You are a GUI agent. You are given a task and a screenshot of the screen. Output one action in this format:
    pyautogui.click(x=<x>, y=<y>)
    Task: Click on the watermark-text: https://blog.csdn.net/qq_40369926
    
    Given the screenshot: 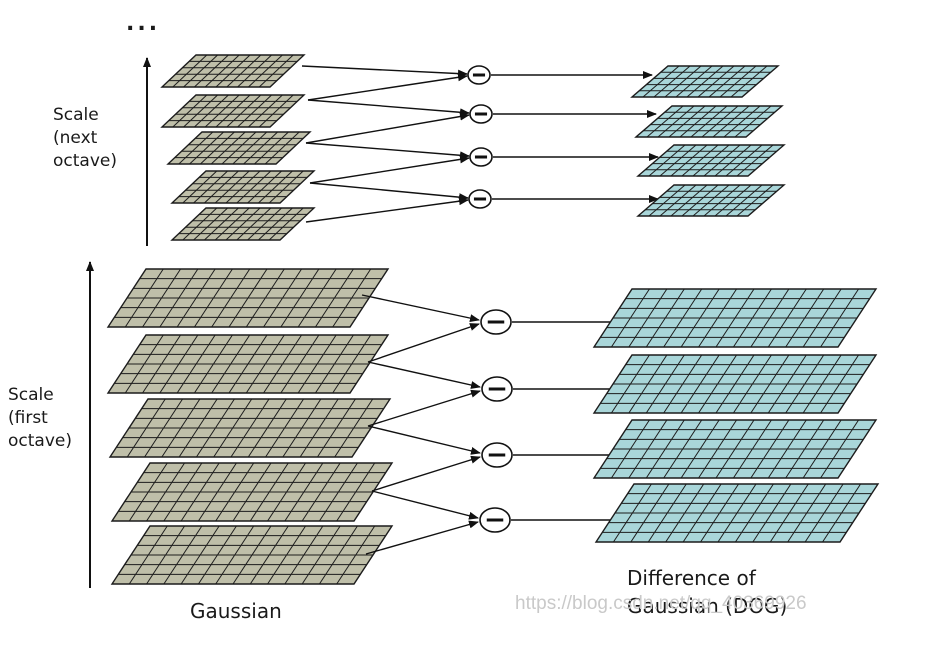 What is the action you would take?
    pyautogui.click(x=661, y=603)
    